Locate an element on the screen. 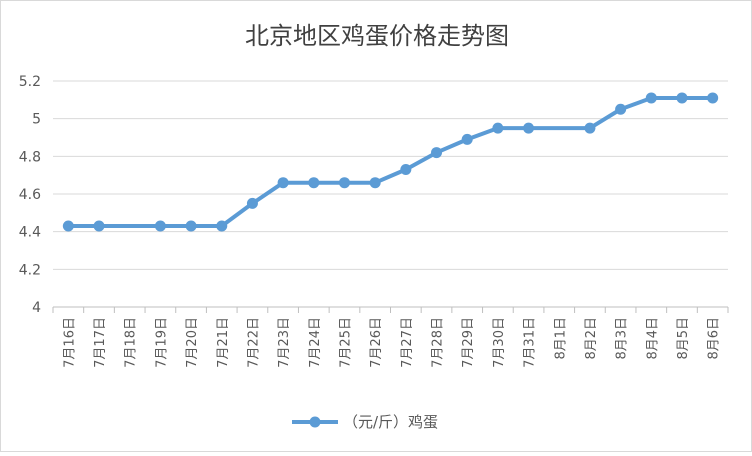  y-tick-label: 4.4 is located at coordinates (30, 233).